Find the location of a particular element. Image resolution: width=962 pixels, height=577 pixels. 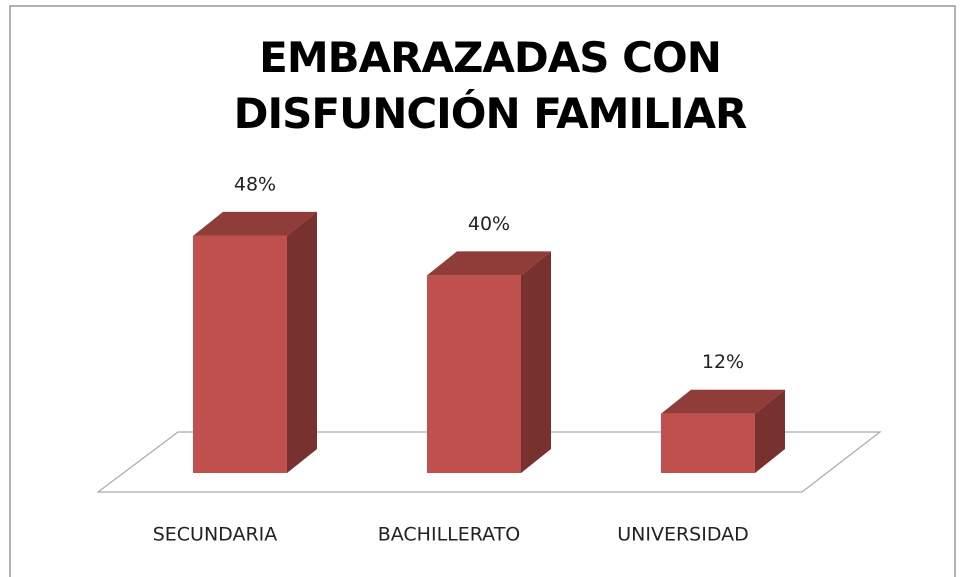

data-label: 12% is located at coordinates (723, 362).